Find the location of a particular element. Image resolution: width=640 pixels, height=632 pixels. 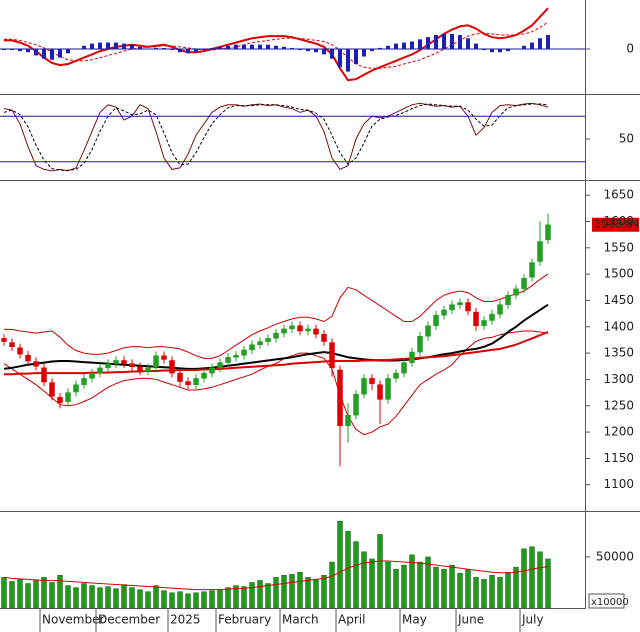

y-tick-label: 1400 is located at coordinates (618, 326).